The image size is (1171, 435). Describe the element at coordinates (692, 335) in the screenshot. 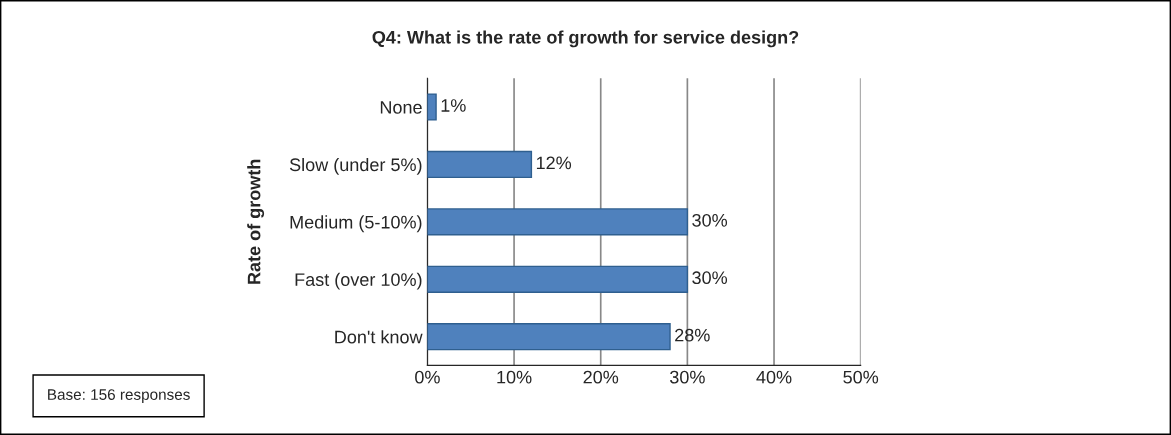

I see `data-label: 28%` at that location.